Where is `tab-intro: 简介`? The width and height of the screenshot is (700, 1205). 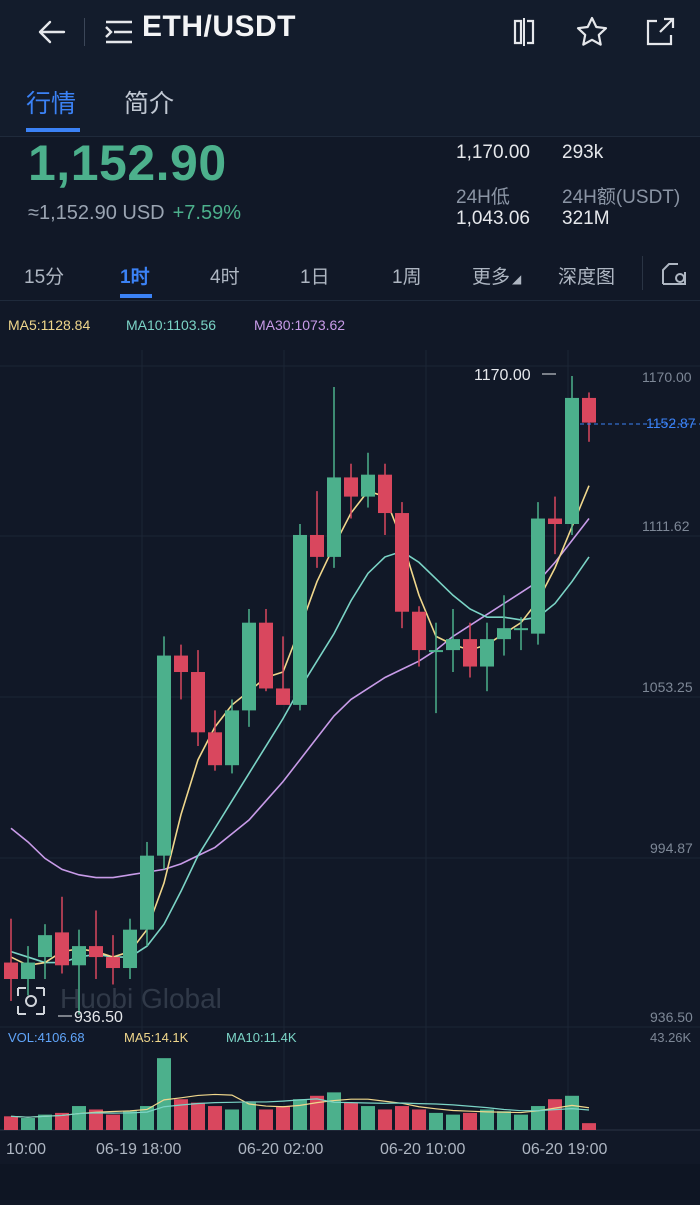 tab-intro: 简介 is located at coordinates (149, 104).